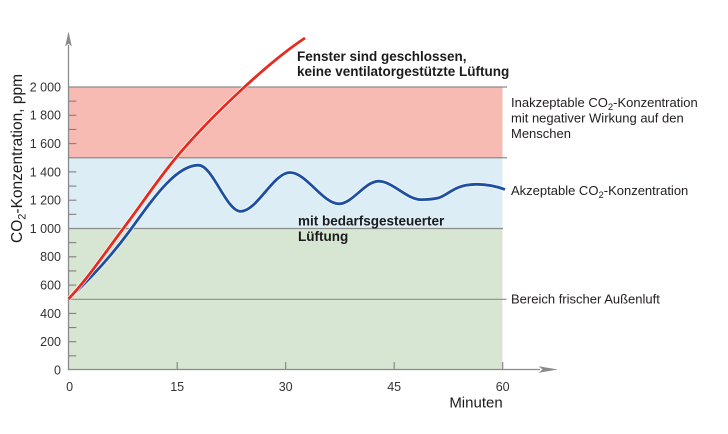 This screenshot has width=728, height=434. I want to click on svg-text: Bereich frischer Außenluft, so click(585, 299).